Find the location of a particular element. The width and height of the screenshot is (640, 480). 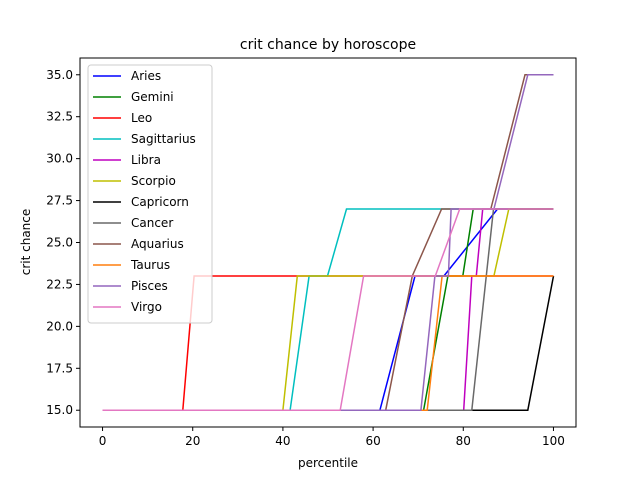

y-tick-label: 35.0 is located at coordinates (59, 75).